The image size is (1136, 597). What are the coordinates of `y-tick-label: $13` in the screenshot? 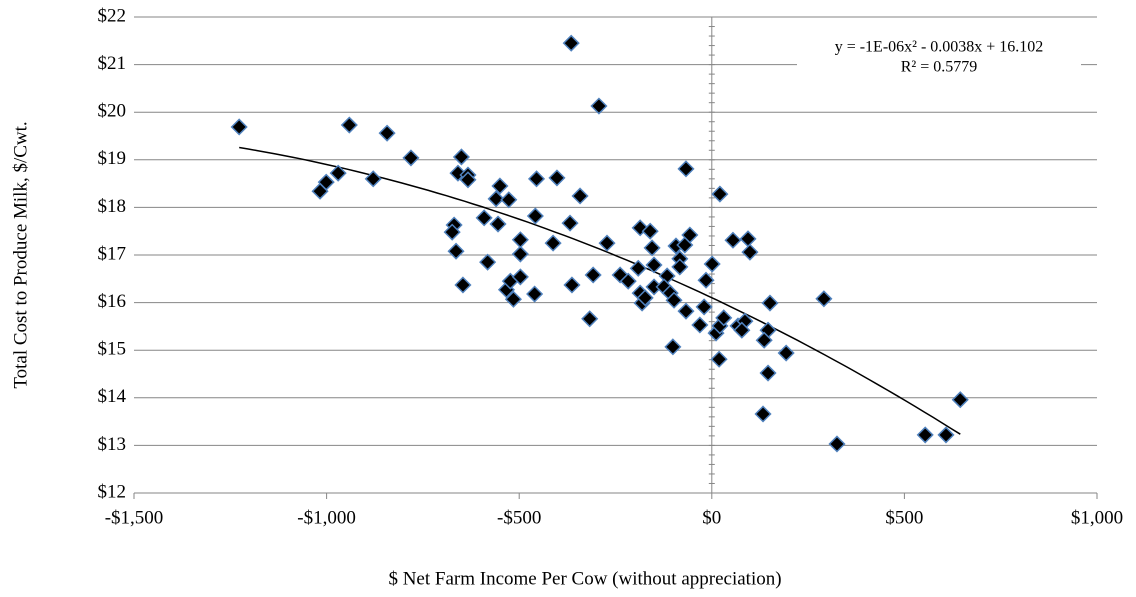 It's located at (112, 444).